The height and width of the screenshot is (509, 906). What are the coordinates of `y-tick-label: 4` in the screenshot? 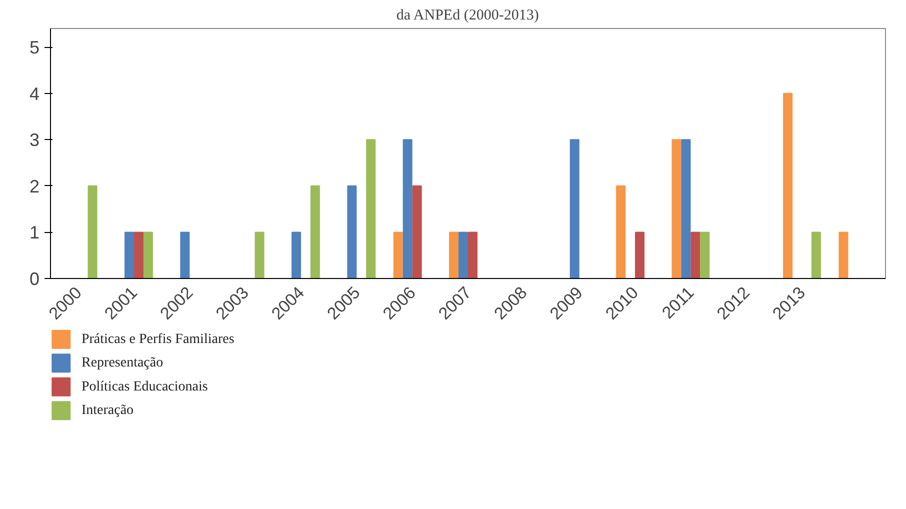 It's located at (34, 94).